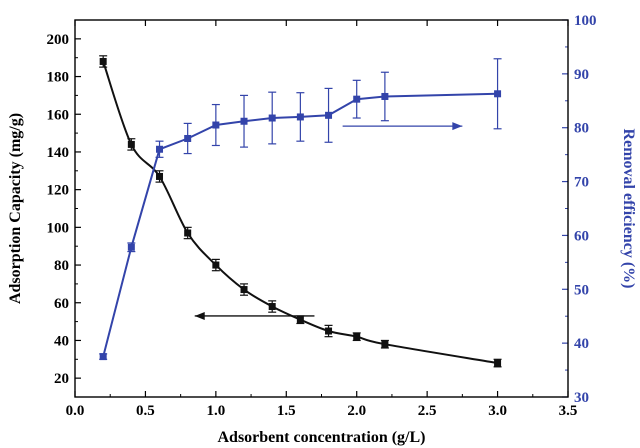 This screenshot has width=640, height=448. What do you see at coordinates (15, 208) in the screenshot?
I see `y-left-axis-title: Adsorption Capacity (mg/g)` at bounding box center [15, 208].